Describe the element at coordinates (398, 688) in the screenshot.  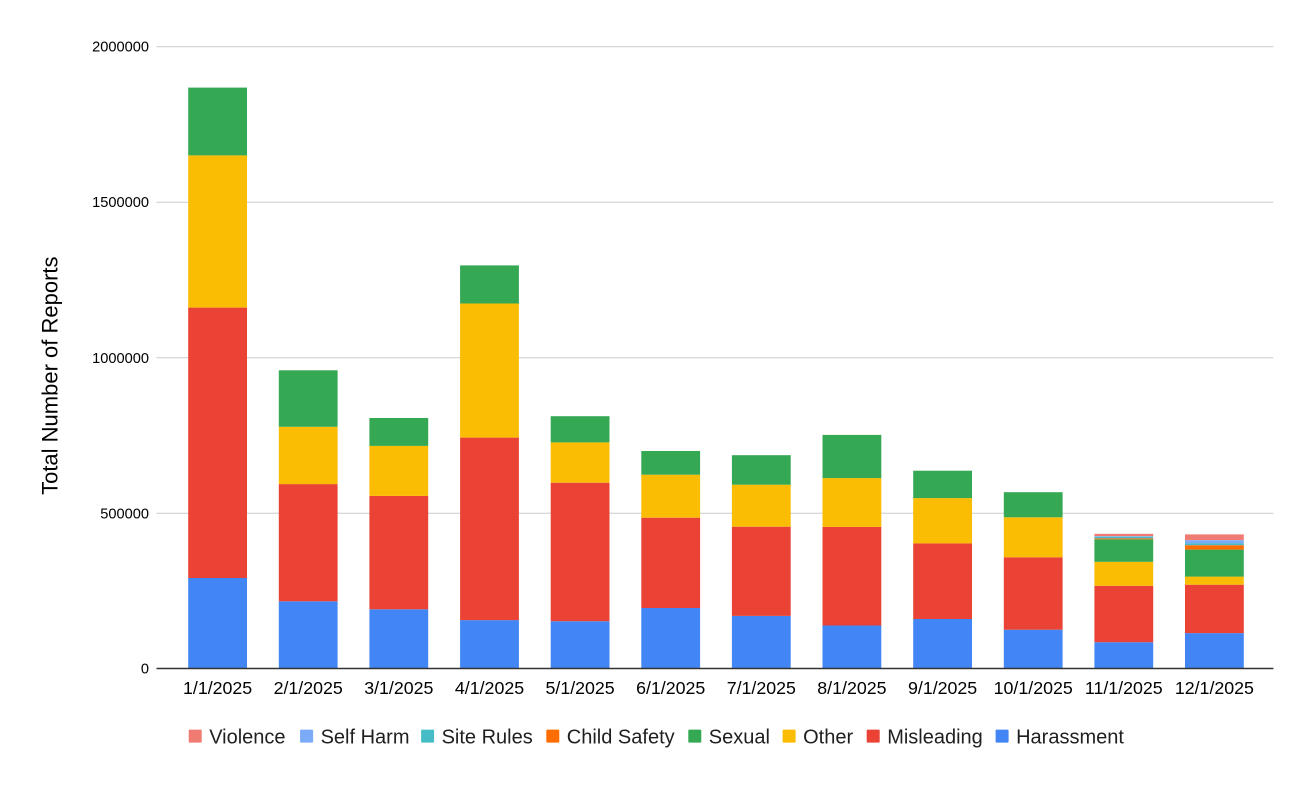
I see `svg-text: 3/1/2025` at that location.